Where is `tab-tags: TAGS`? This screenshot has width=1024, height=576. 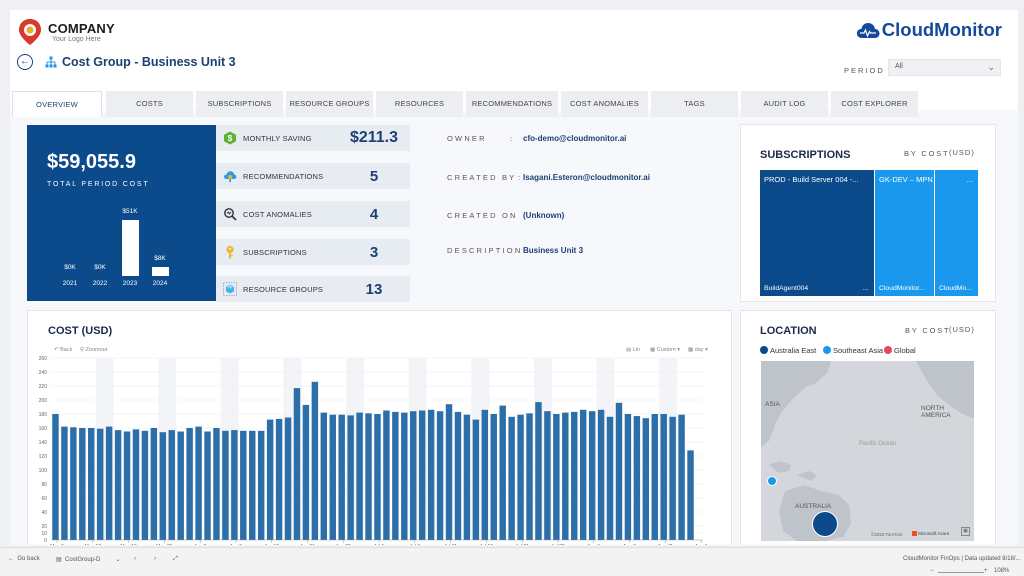 tab-tags: TAGS is located at coordinates (694, 104).